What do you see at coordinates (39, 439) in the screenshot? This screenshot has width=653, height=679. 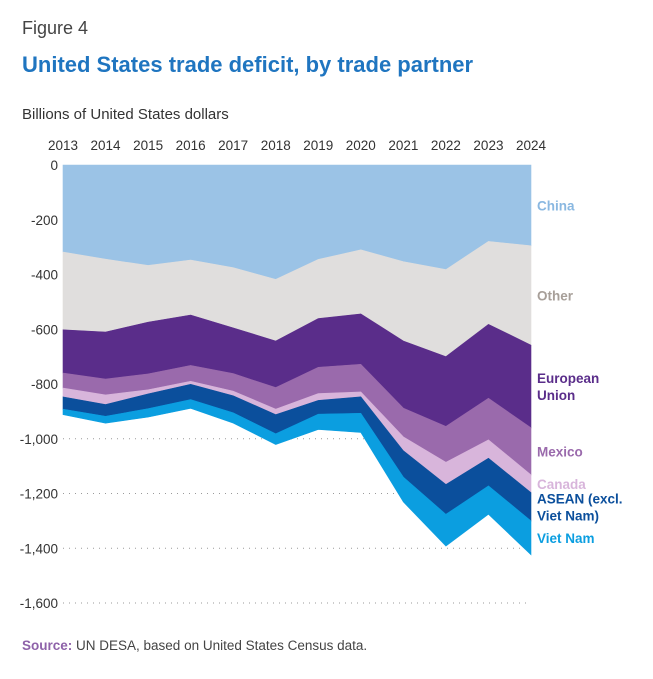 I see `y-tick-label: -1,000` at bounding box center [39, 439].